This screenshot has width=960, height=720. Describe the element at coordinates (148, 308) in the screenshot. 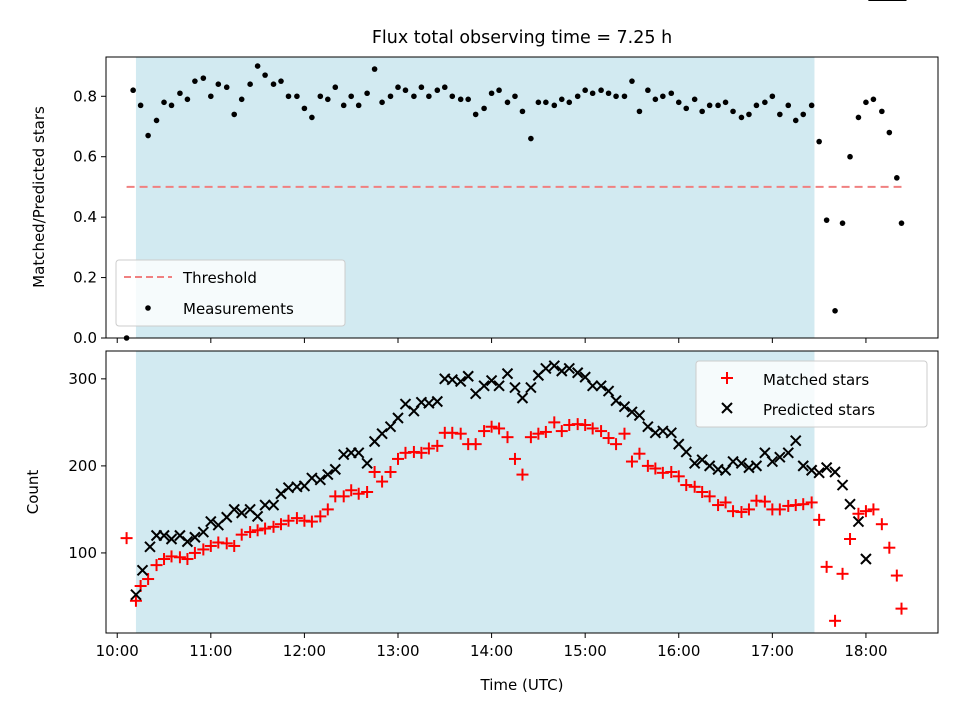

I see `legend-measurements-swatch` at that location.